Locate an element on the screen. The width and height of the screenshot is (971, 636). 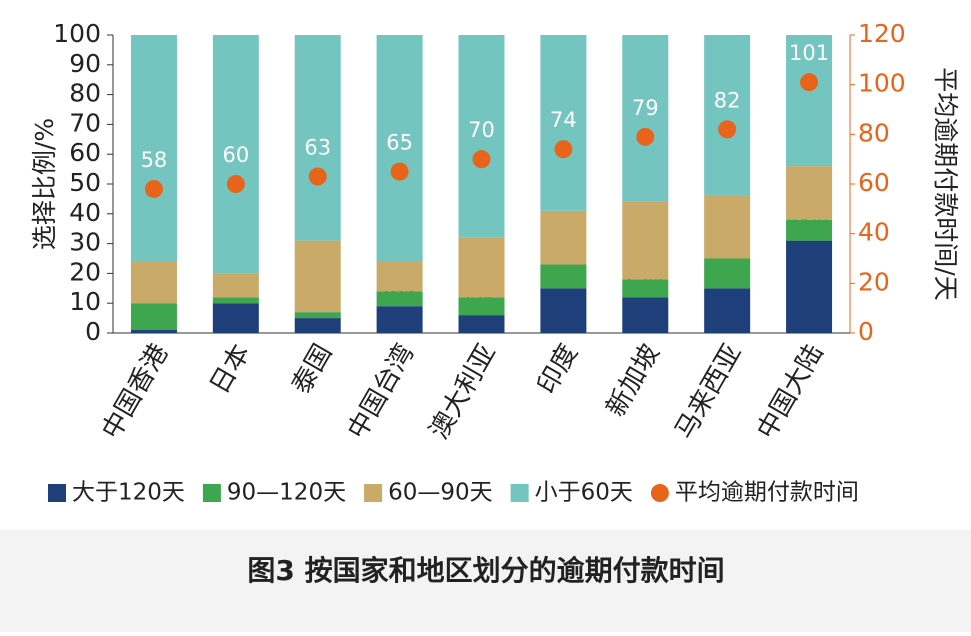
point-label: 74 is located at coordinates (563, 120).